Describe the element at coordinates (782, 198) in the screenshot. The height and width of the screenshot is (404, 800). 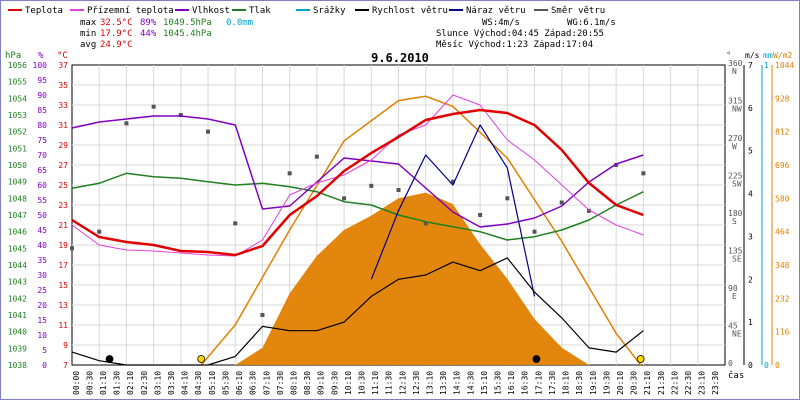
I see `axis-tick-solar: 580` at that location.